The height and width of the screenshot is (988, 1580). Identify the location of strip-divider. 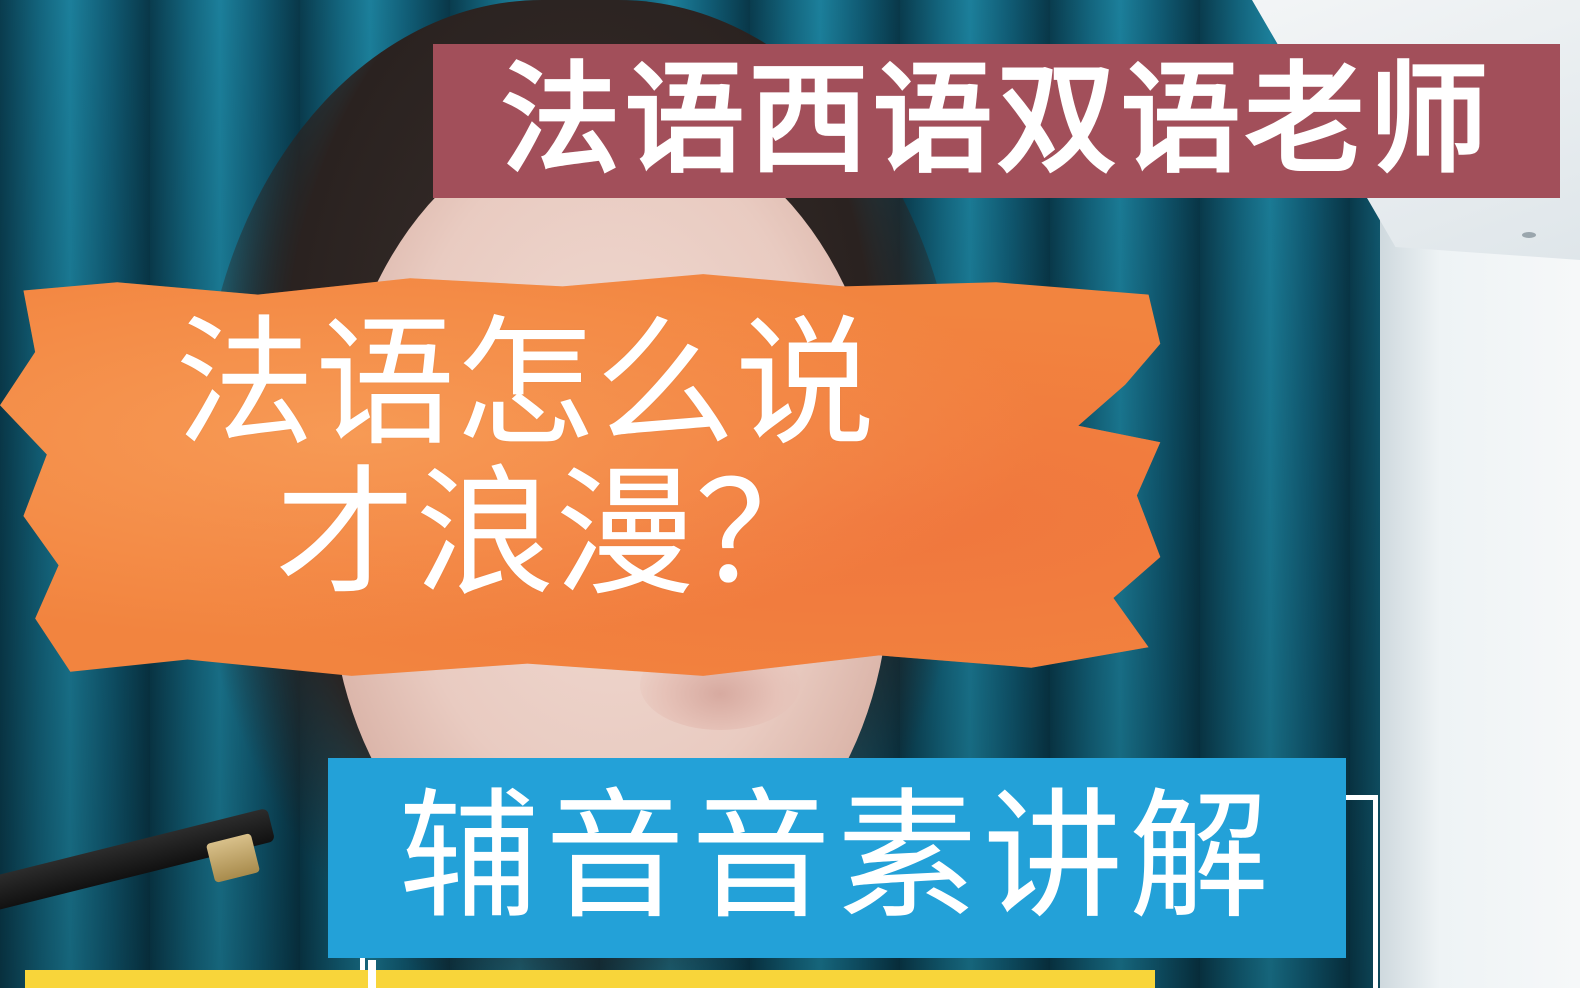
(372, 974).